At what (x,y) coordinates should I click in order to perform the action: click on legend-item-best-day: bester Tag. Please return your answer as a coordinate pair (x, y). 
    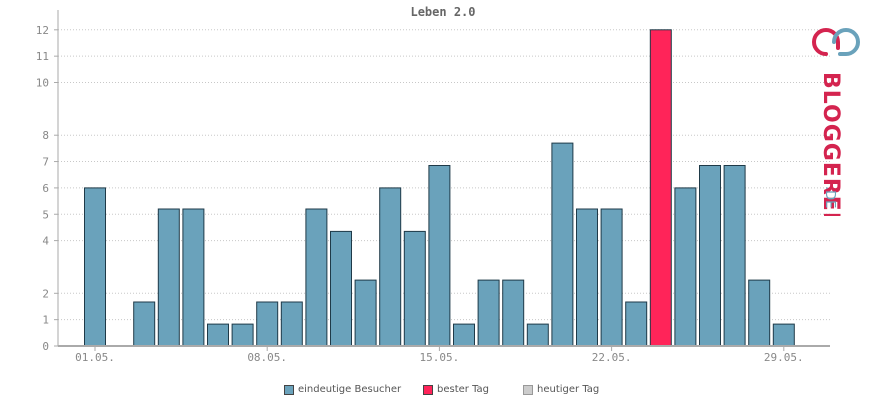
    Looking at the image, I should click on (456, 389).